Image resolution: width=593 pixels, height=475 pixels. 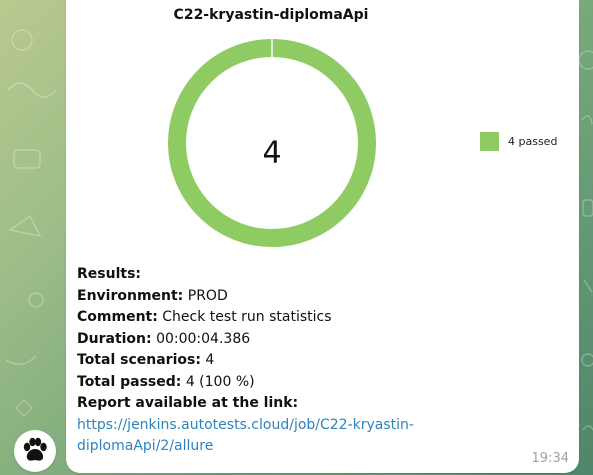 I want to click on total-passed-value: 4 (100 %), so click(x=220, y=381).